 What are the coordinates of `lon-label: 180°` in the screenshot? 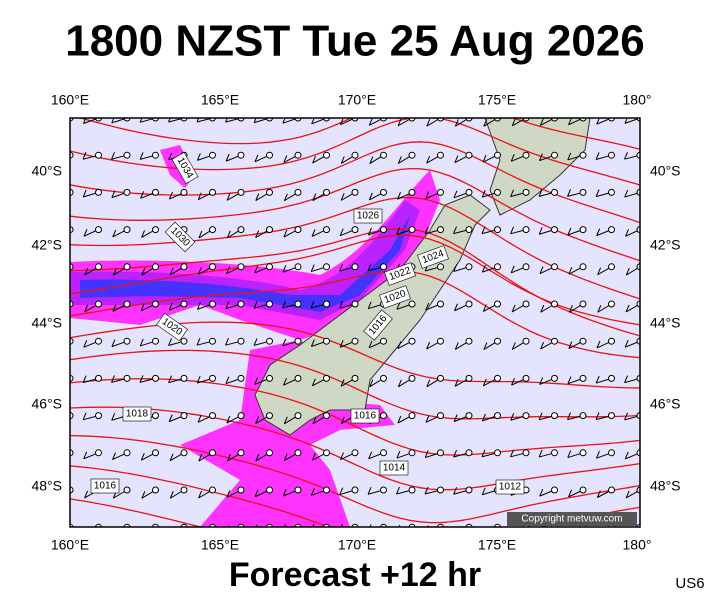 It's located at (637, 545).